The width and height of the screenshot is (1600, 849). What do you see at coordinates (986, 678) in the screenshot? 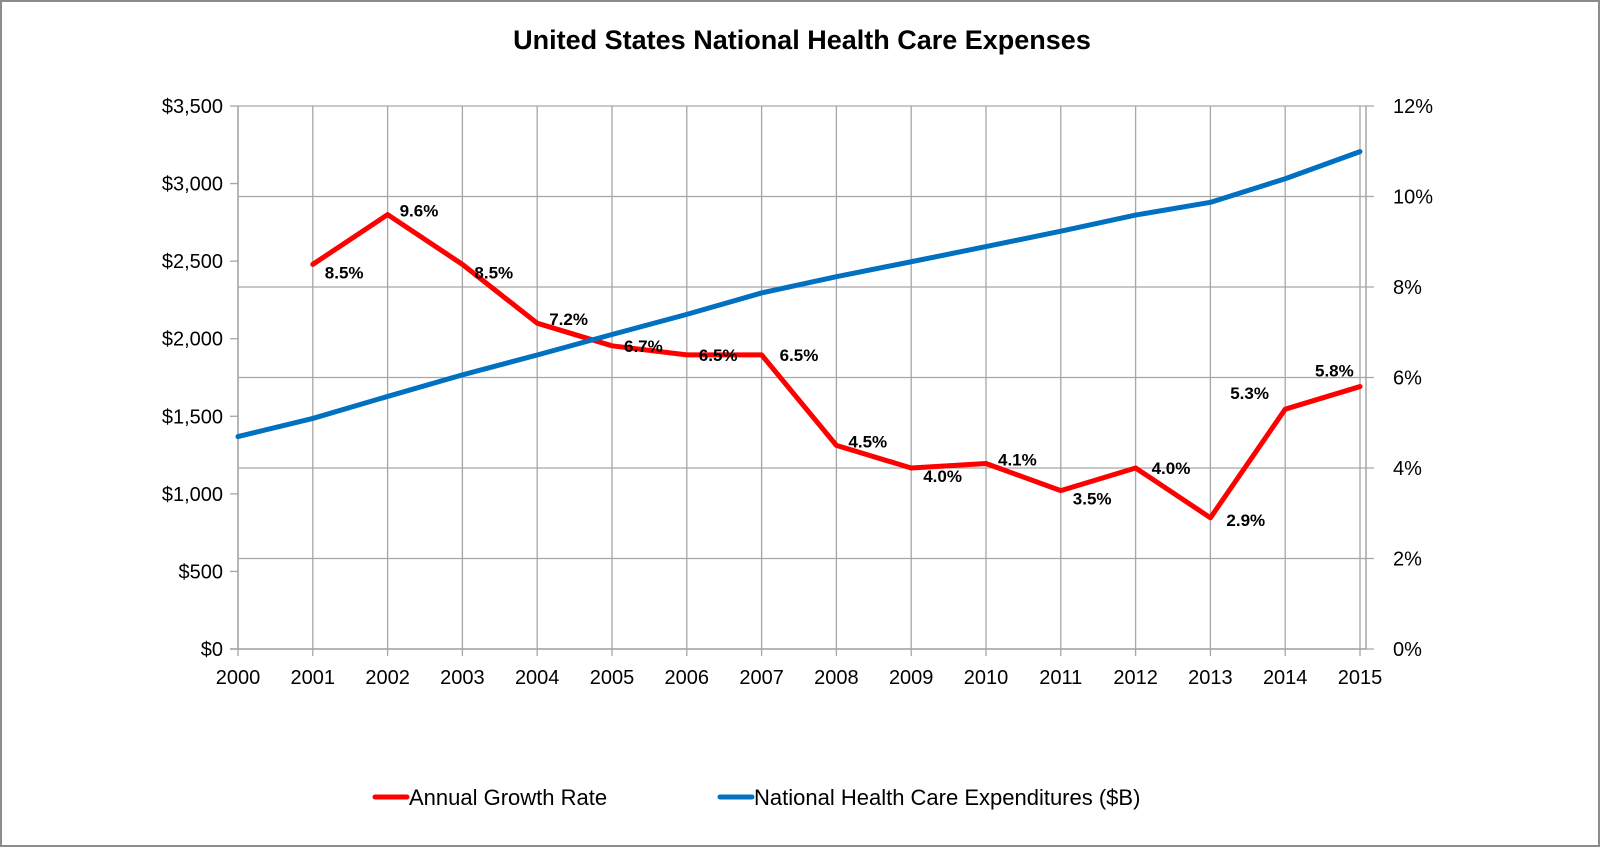
I see `x-tick-label: 2010` at bounding box center [986, 678].